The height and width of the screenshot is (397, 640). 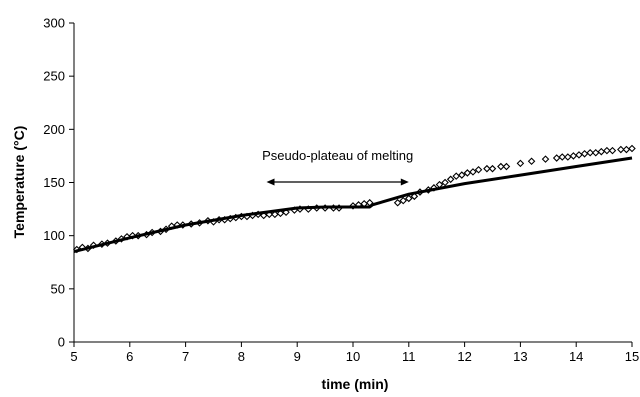 I want to click on y-tick-label: 300, so click(x=54, y=23).